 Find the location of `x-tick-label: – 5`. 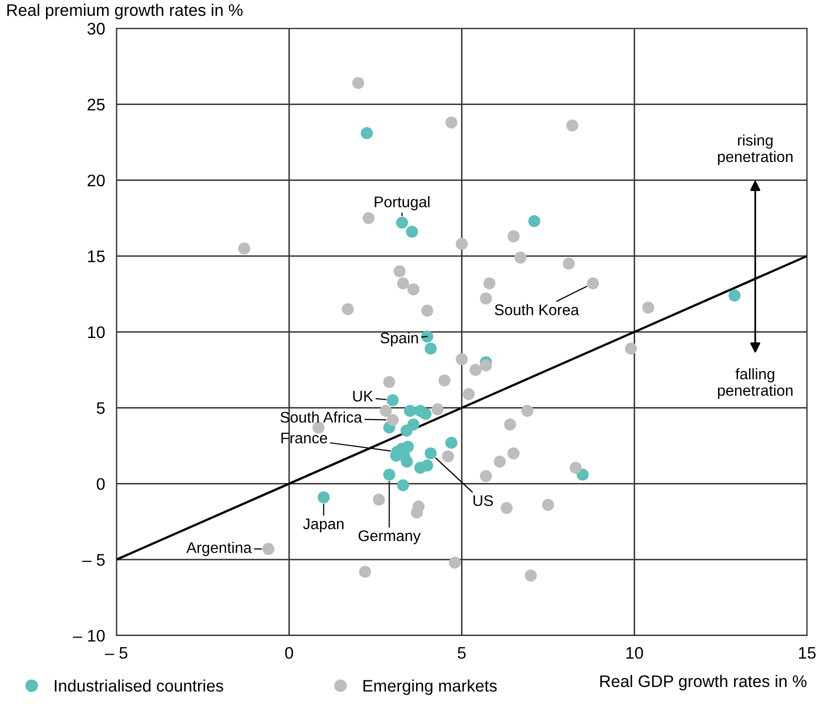

x-tick-label: – 5 is located at coordinates (116, 653).